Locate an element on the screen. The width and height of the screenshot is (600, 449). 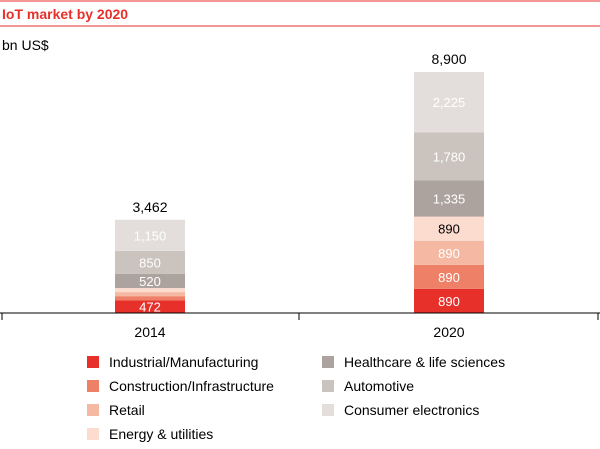
segment-value-label: 1,335 is located at coordinates (449, 199).